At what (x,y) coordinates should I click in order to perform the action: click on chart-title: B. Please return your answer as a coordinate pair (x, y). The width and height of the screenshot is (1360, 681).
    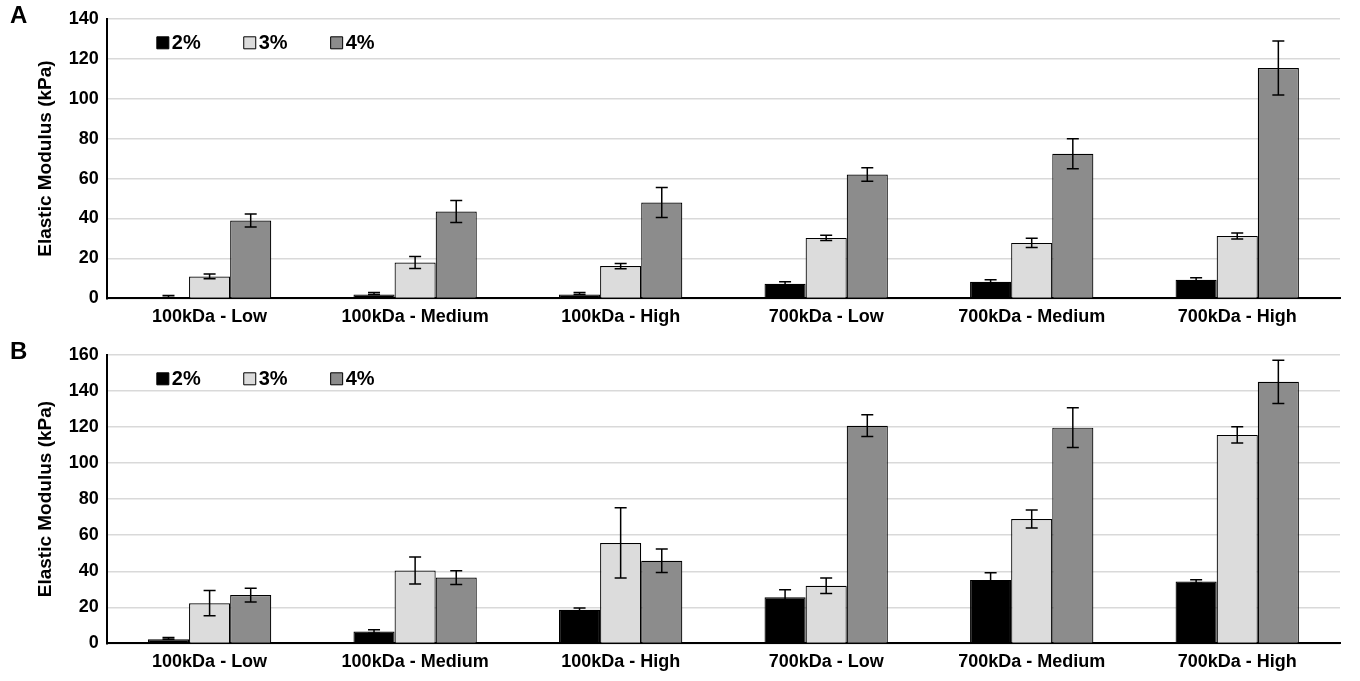
    Looking at the image, I should click on (19, 350).